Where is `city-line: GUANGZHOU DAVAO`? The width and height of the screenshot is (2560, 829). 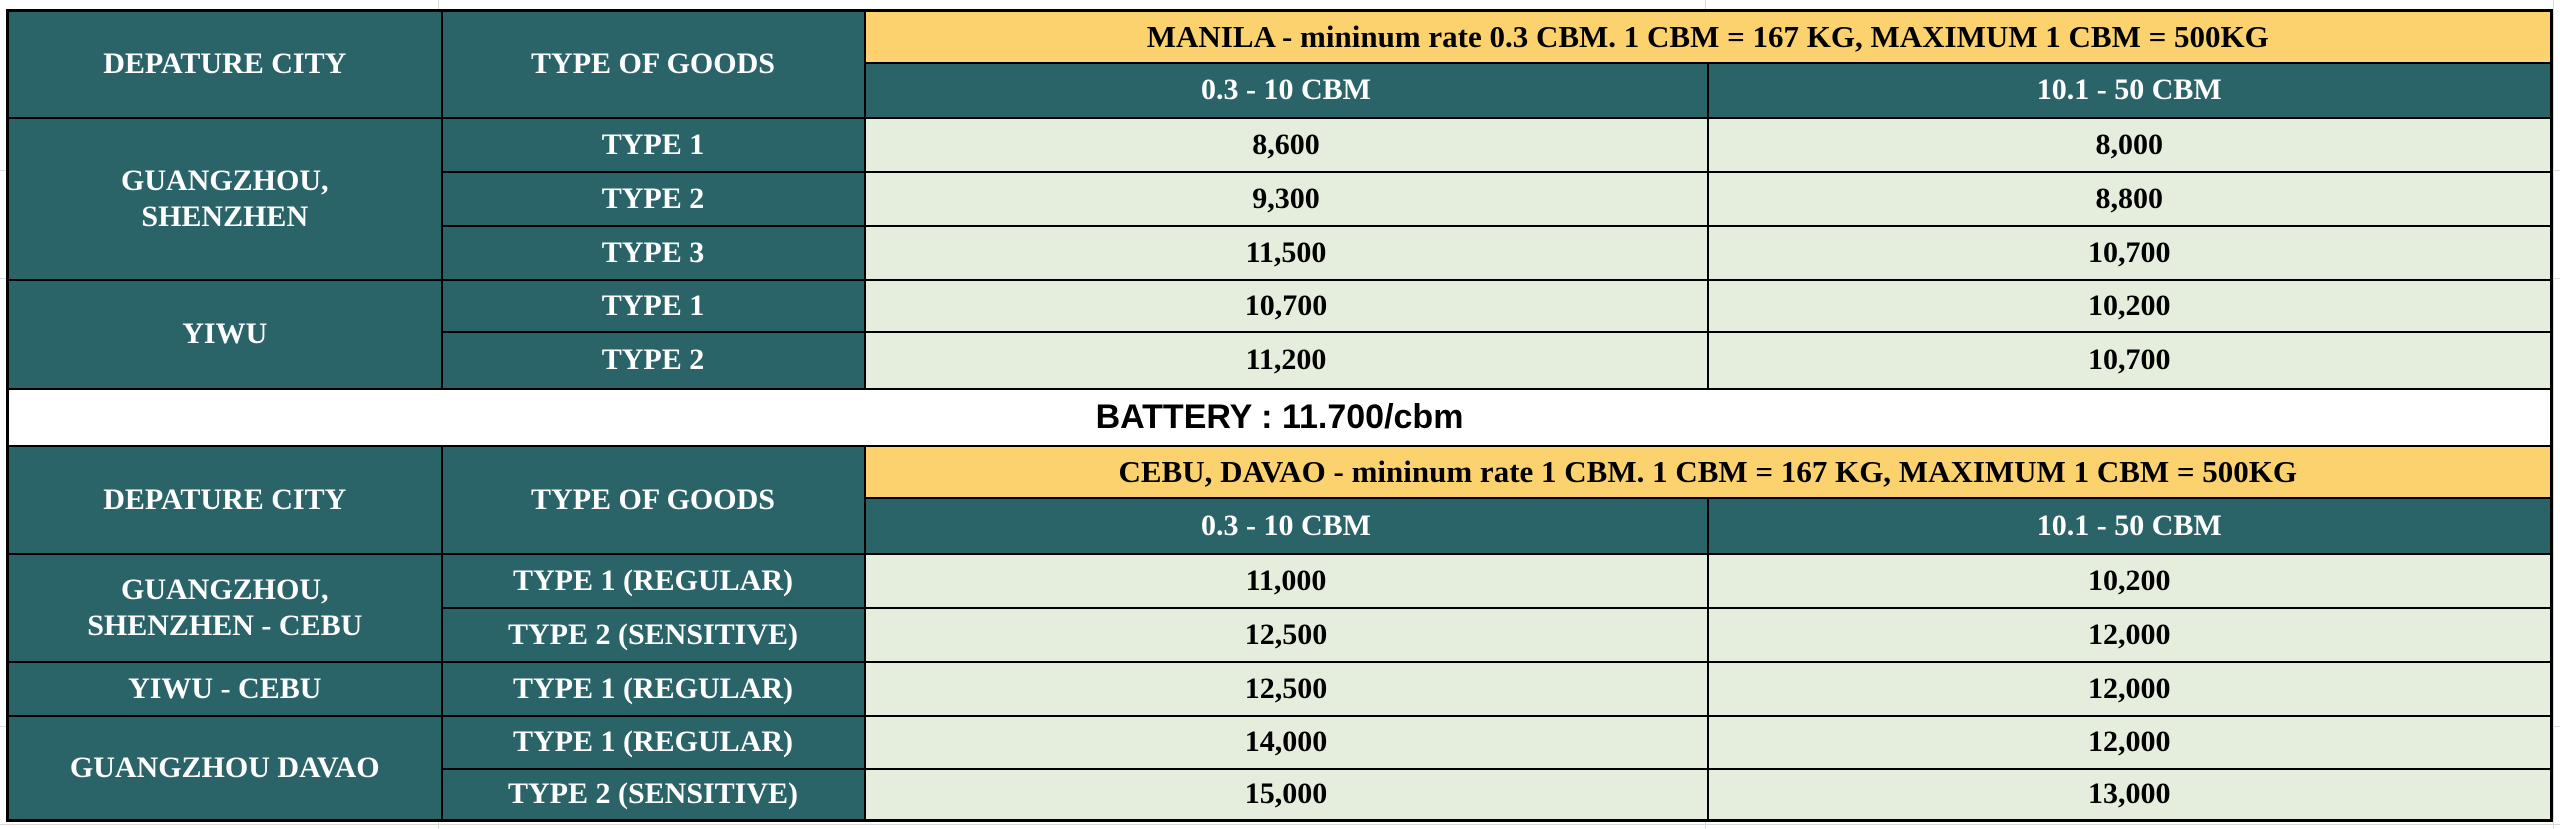
city-line: GUANGZHOU DAVAO is located at coordinates (224, 768).